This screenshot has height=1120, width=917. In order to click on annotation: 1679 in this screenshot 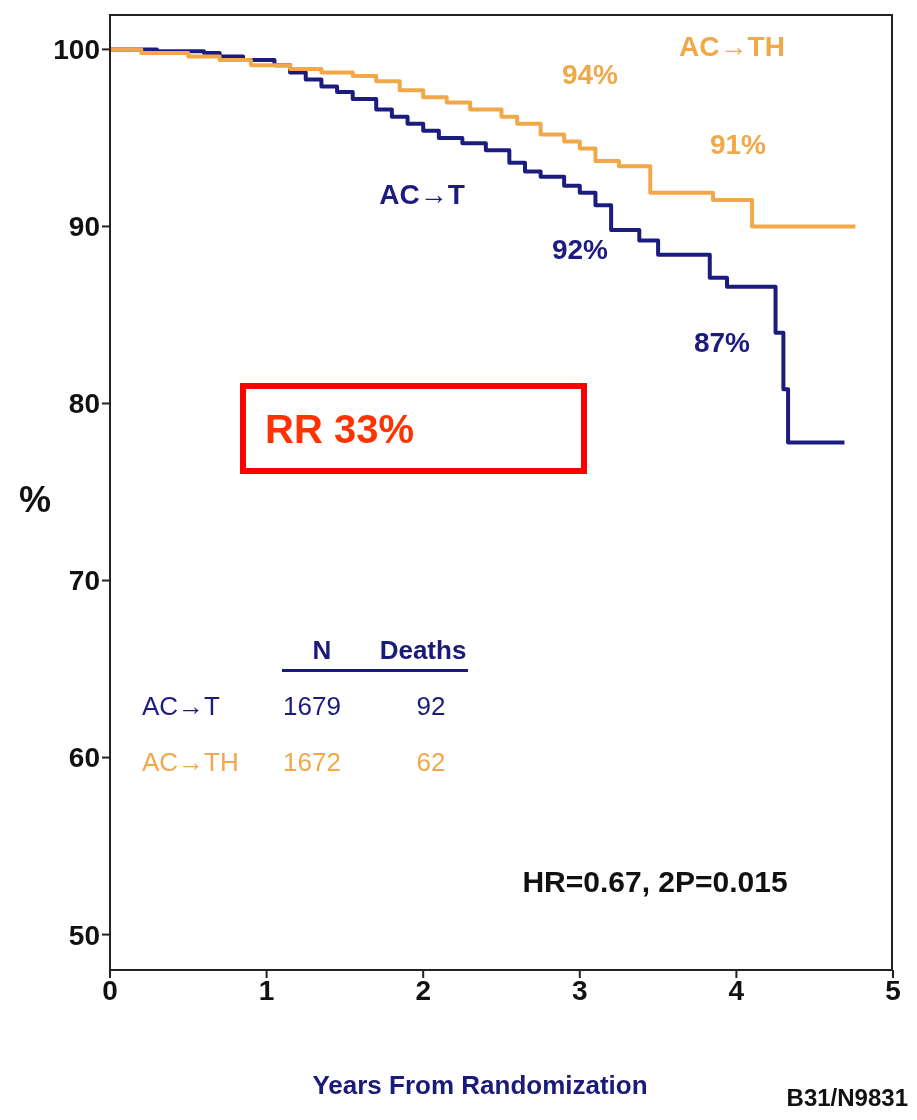, I will do `click(312, 706)`.